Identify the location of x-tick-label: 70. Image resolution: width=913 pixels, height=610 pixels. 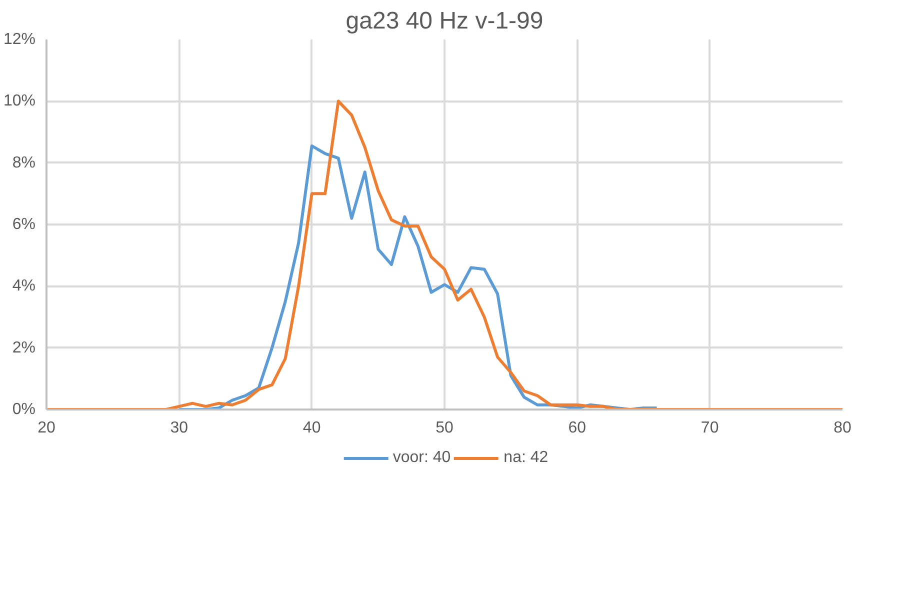
(709, 428).